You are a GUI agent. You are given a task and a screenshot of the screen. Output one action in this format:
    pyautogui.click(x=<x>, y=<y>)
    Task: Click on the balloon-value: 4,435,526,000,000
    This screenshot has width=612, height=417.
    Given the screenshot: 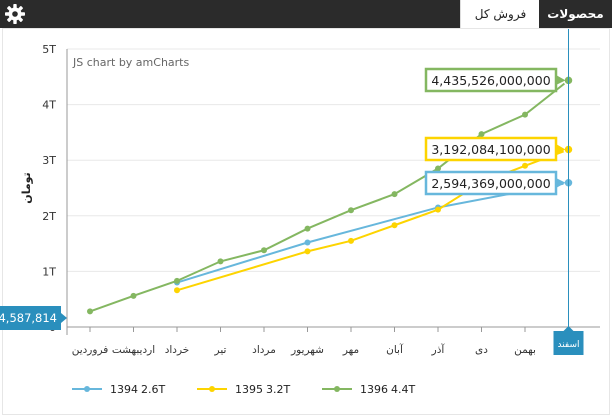 What is the action you would take?
    pyautogui.click(x=490, y=80)
    